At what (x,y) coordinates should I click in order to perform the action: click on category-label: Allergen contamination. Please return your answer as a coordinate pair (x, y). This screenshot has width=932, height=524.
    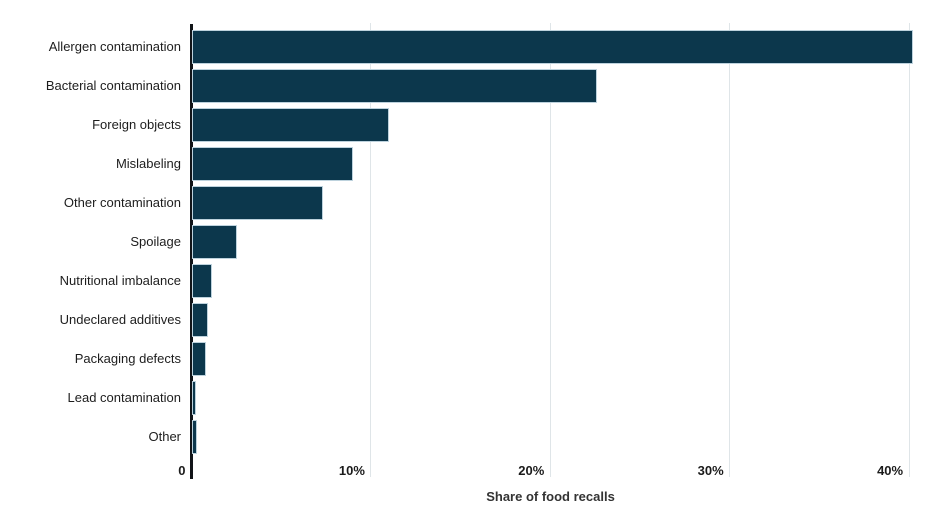
    Looking at the image, I should click on (114, 46).